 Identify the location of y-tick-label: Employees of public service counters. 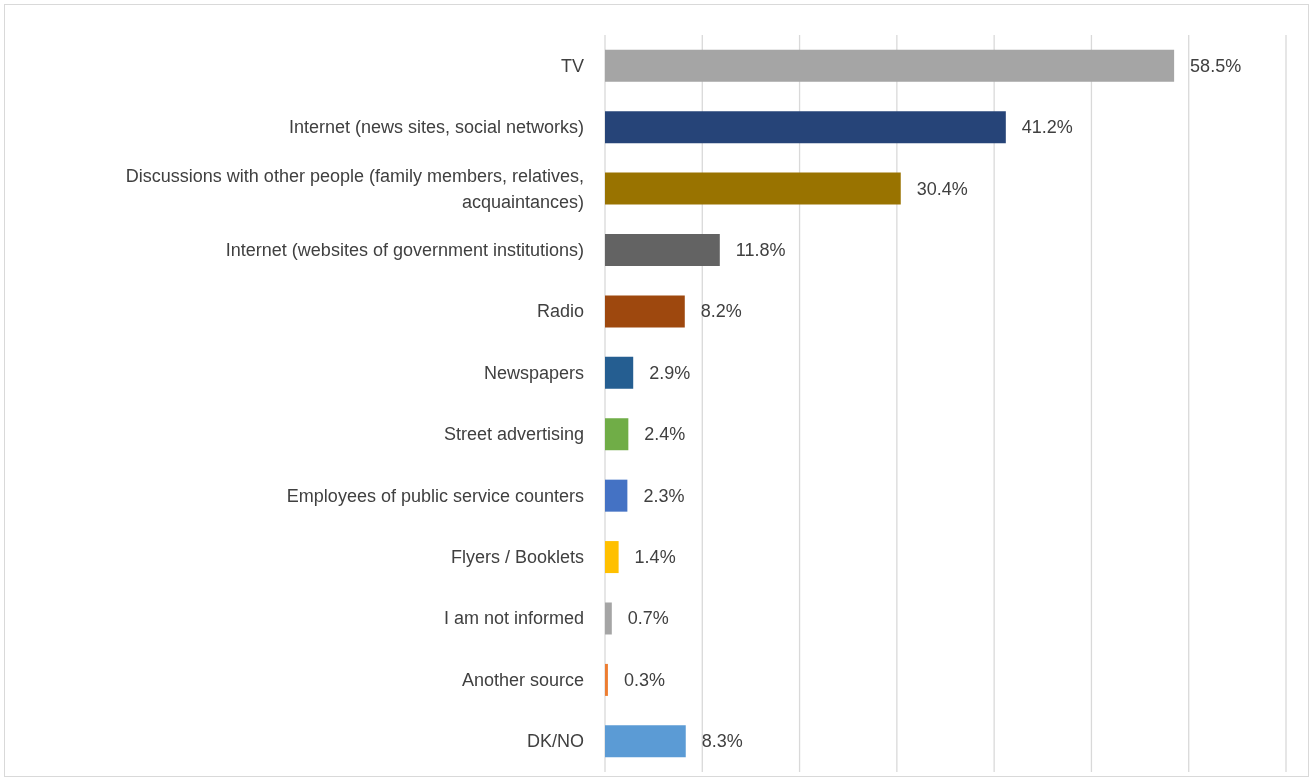
(435, 495).